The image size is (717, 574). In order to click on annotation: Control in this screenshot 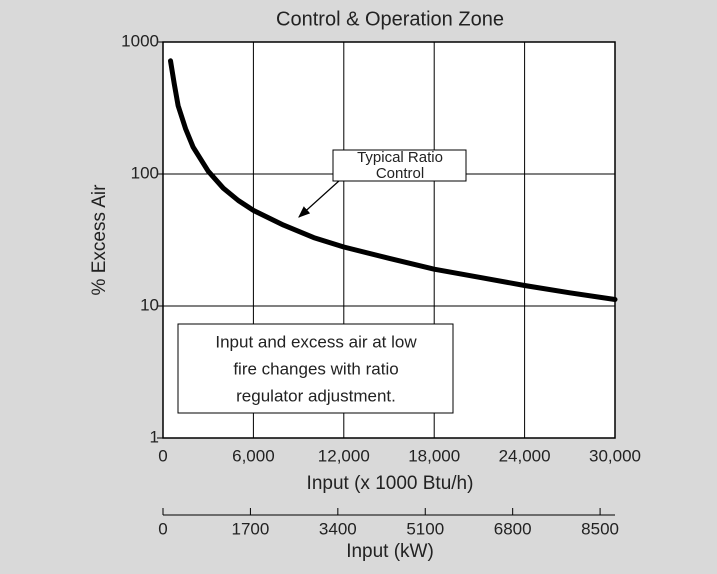, I will do `click(400, 173)`.